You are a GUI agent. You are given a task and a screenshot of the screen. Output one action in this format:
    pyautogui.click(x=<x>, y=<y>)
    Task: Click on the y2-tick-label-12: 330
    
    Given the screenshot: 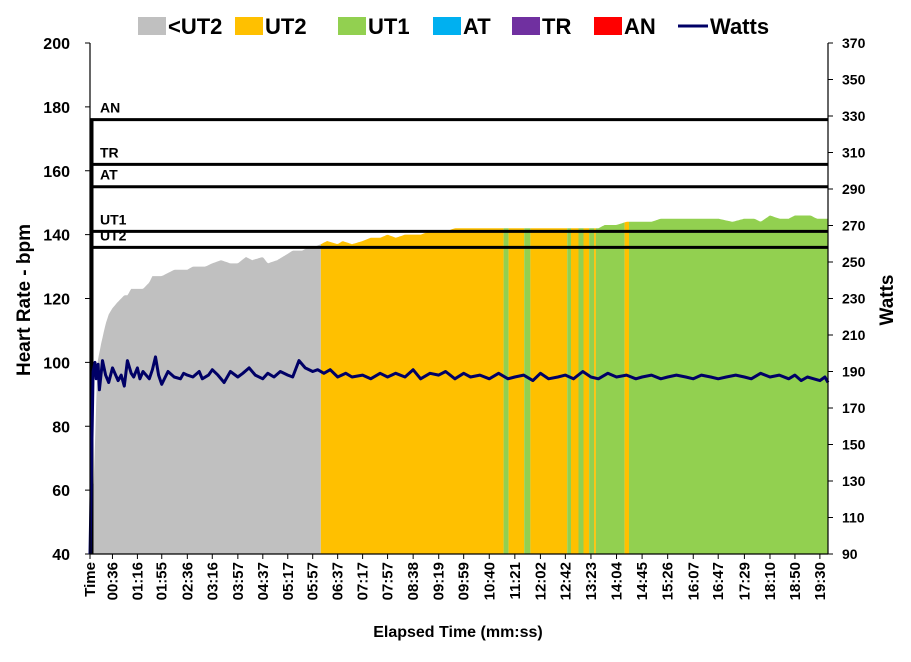 What is the action you would take?
    pyautogui.click(x=854, y=116)
    